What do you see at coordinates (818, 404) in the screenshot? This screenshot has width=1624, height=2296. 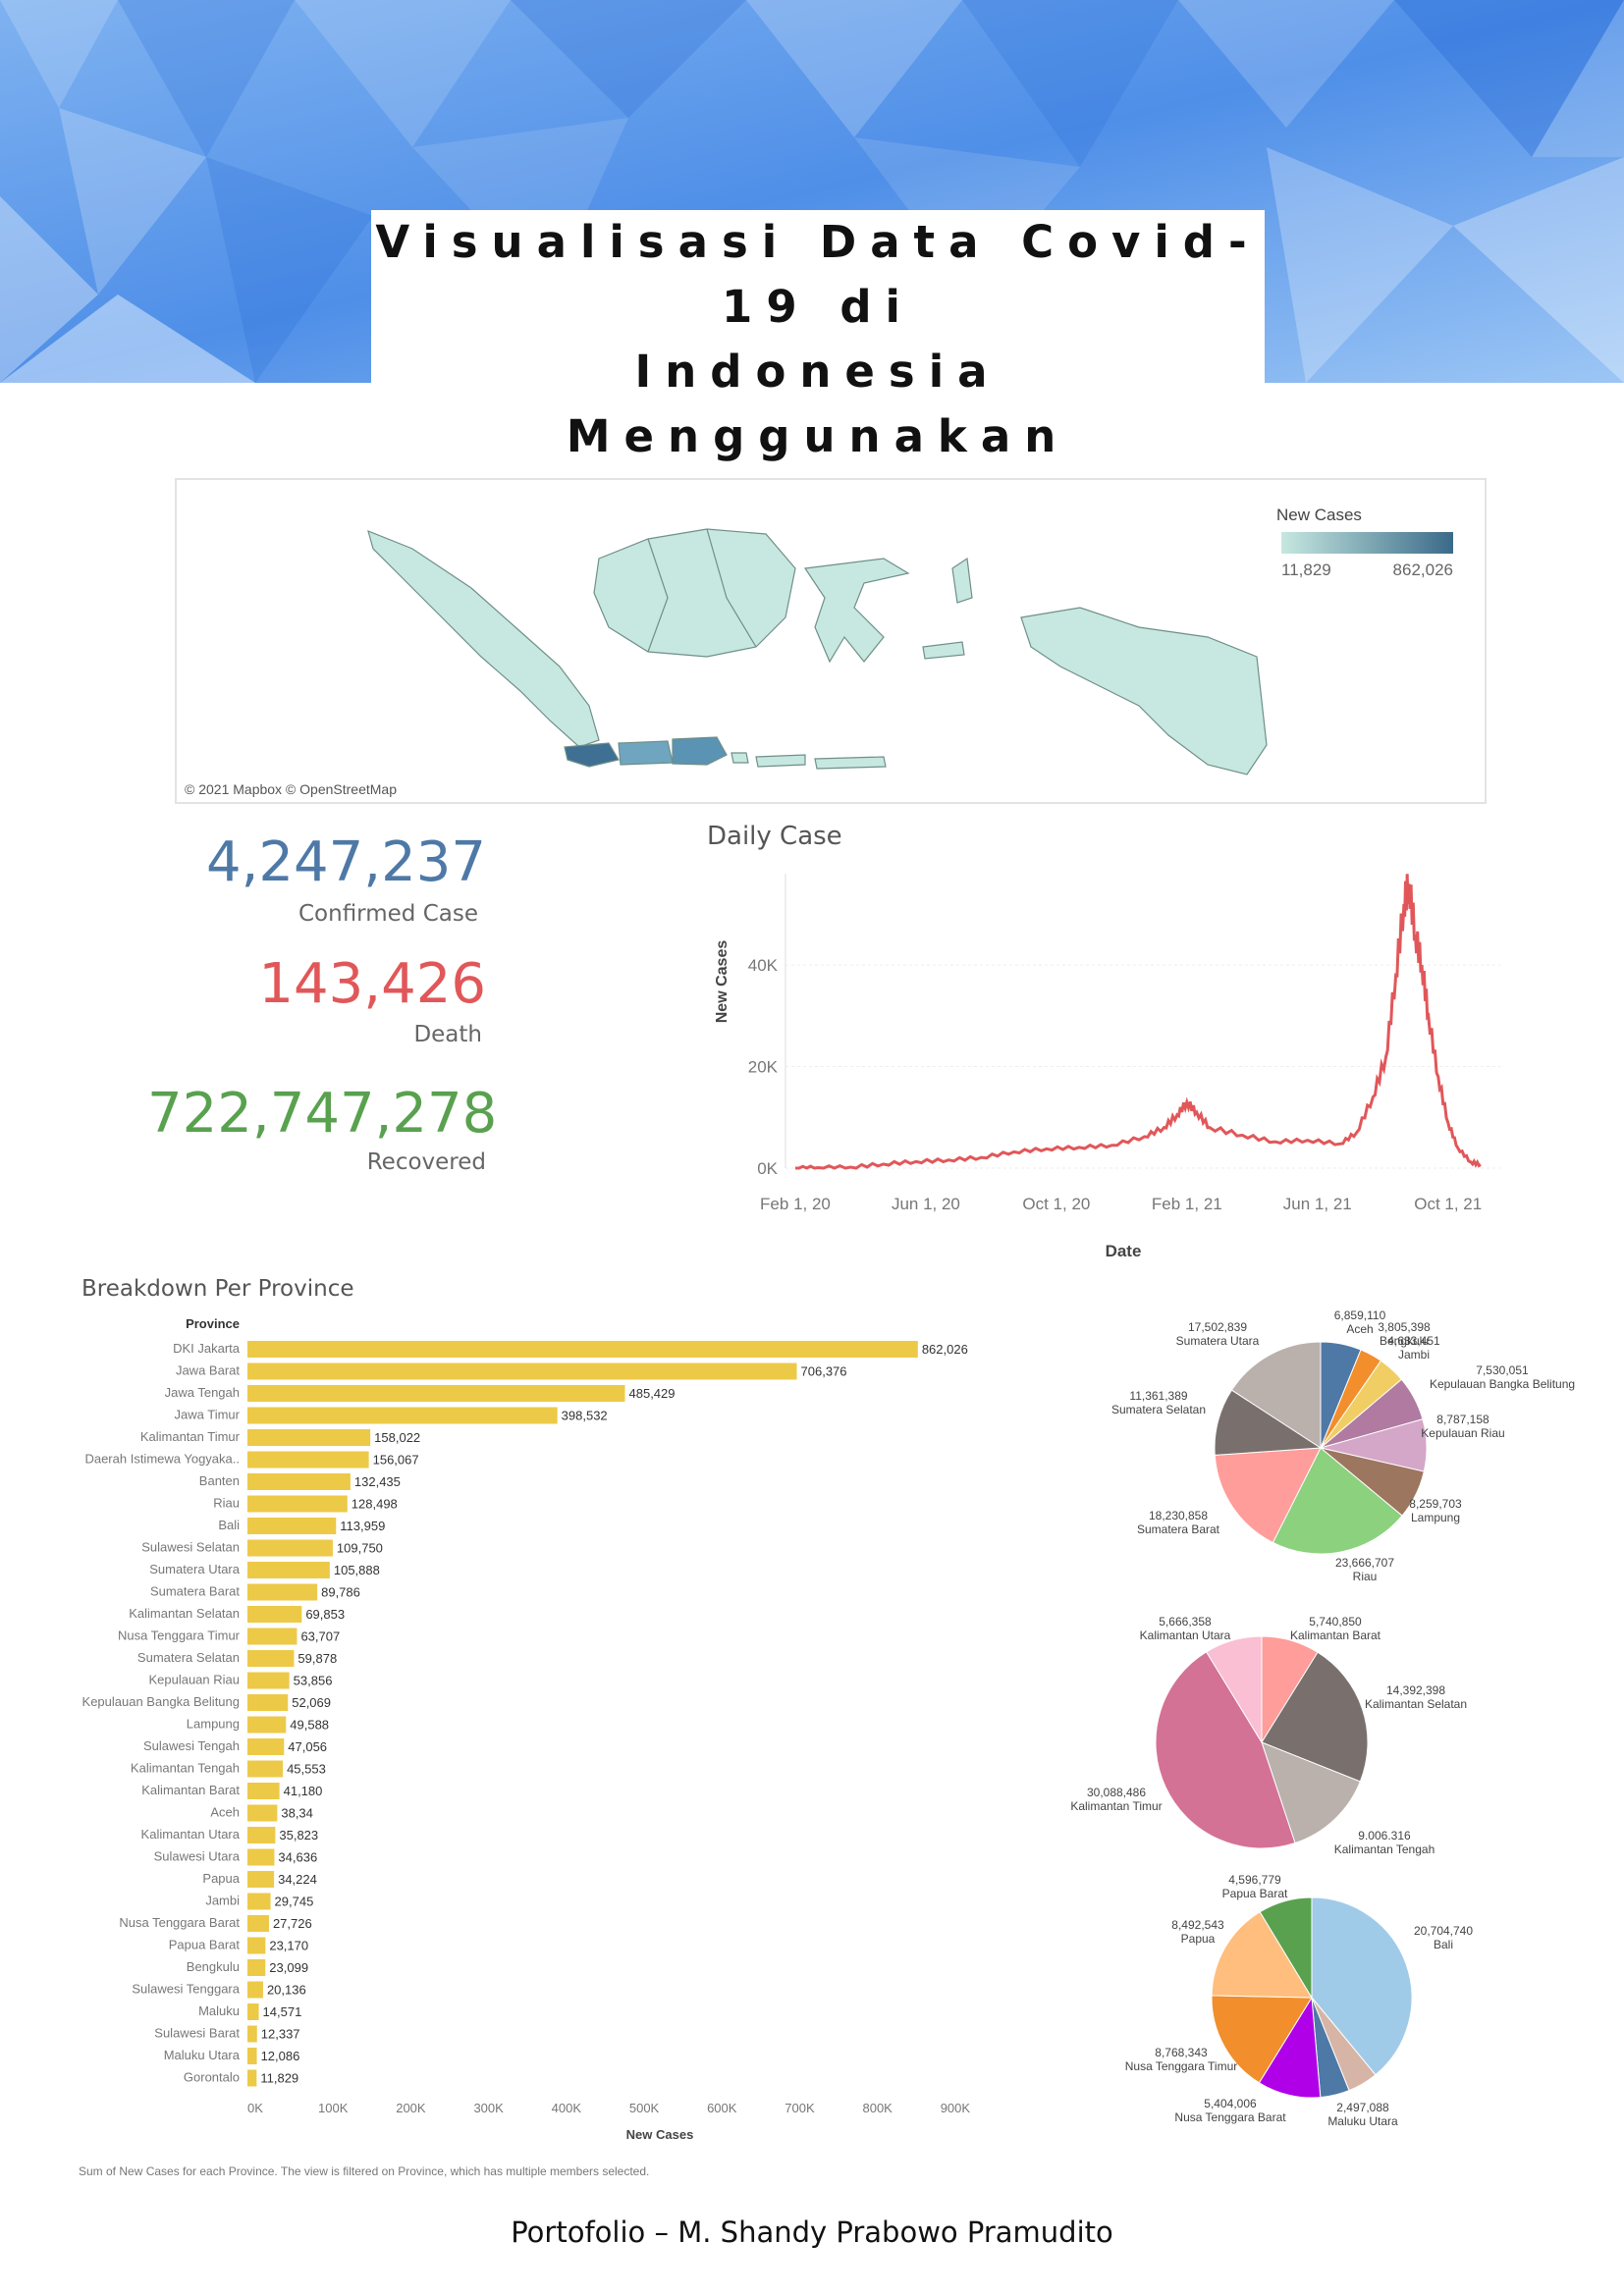 I see `title-line-2: Indonesia Menggunakan` at bounding box center [818, 404].